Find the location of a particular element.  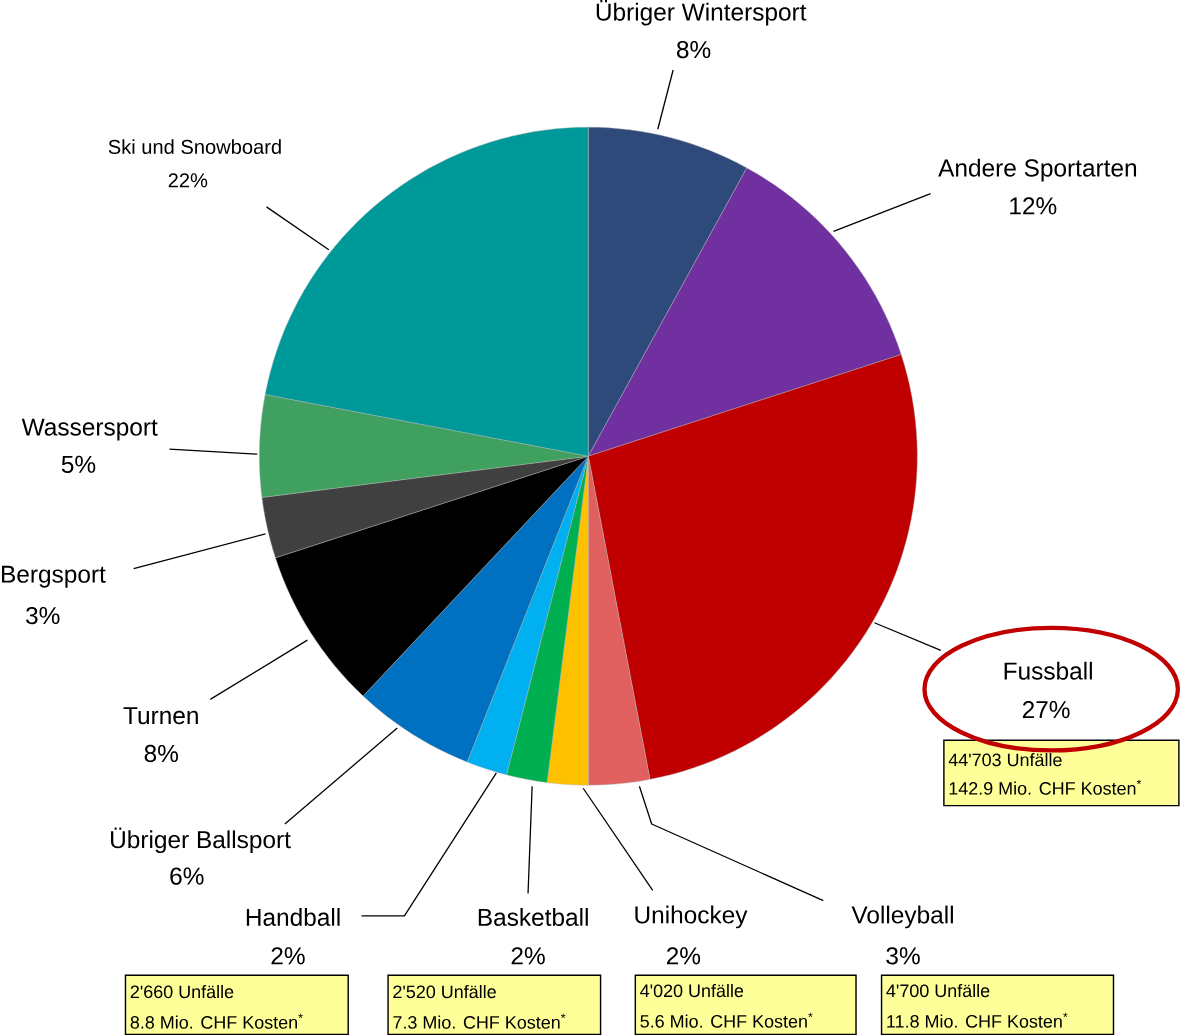

text: 44'703 Unfälle is located at coordinates (1005, 759).